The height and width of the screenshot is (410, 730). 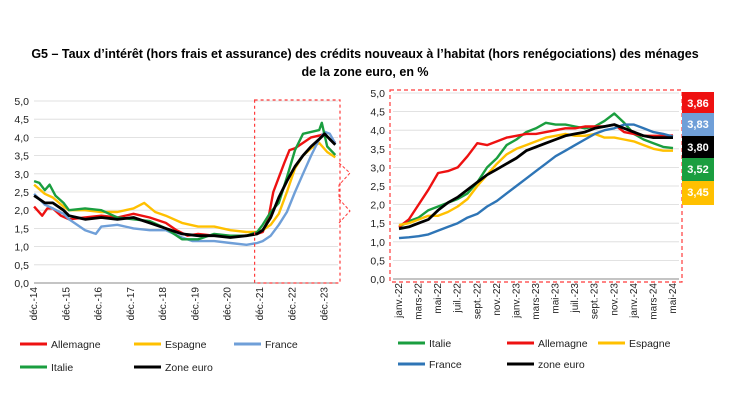 I want to click on left-y-tick-label: 1,5, so click(x=21, y=229).